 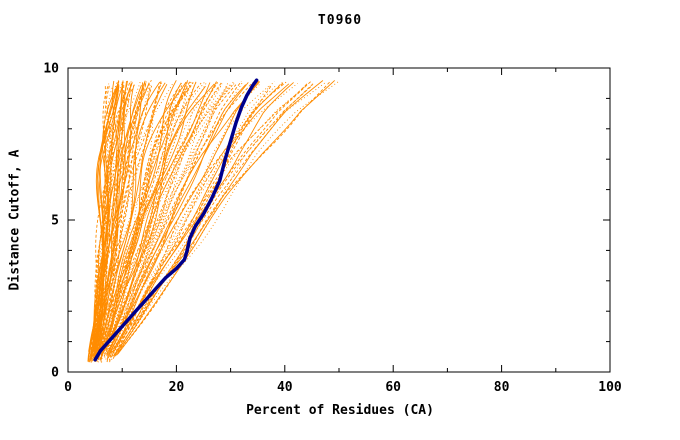 What do you see at coordinates (340, 20) in the screenshot?
I see `chart-title: T0960` at bounding box center [340, 20].